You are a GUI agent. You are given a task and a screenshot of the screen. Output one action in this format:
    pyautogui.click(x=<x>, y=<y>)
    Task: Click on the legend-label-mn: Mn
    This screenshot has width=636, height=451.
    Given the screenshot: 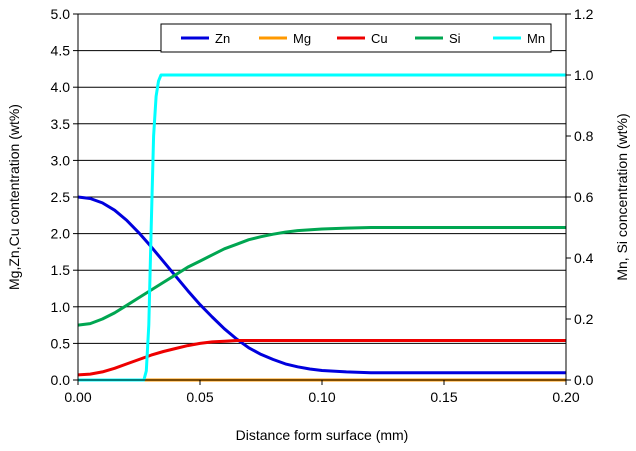 What is the action you would take?
    pyautogui.click(x=536, y=38)
    